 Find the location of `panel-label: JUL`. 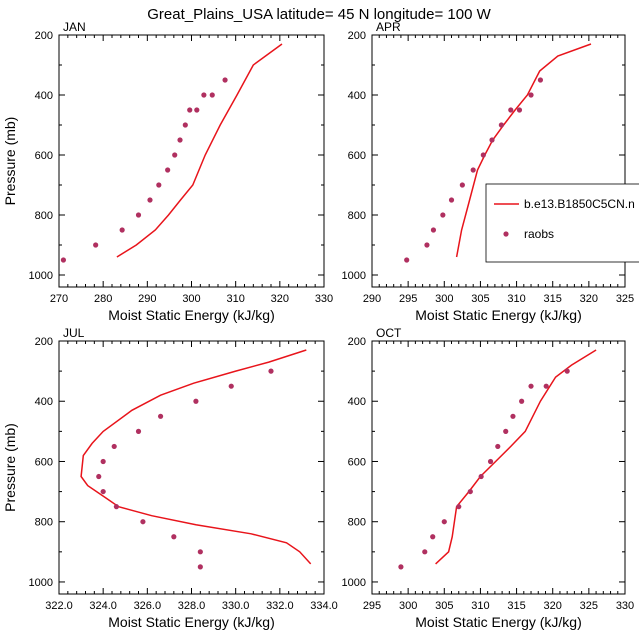

panel-label: JUL is located at coordinates (74, 333).